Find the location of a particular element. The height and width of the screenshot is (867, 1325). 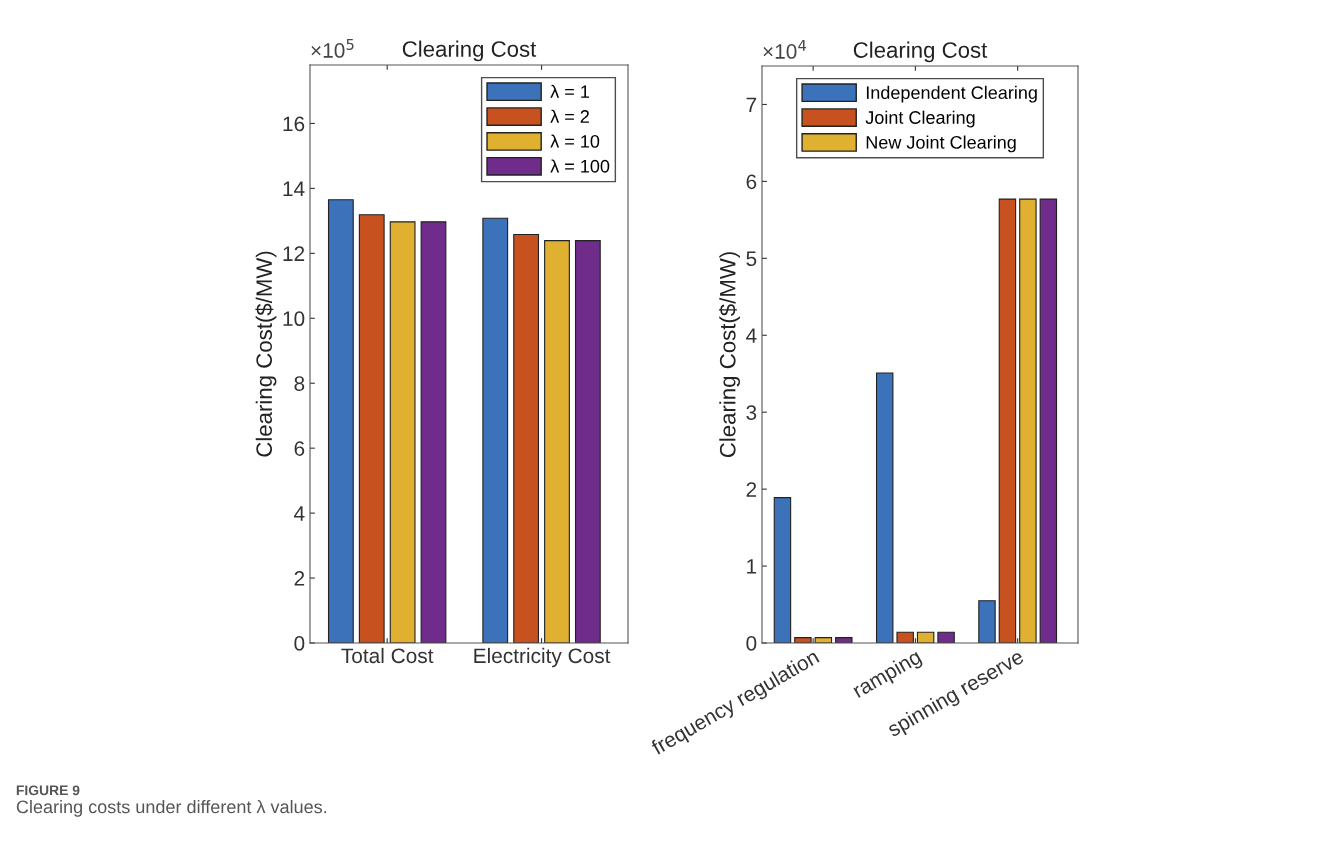

y-tick-label: 5 is located at coordinates (751, 259).